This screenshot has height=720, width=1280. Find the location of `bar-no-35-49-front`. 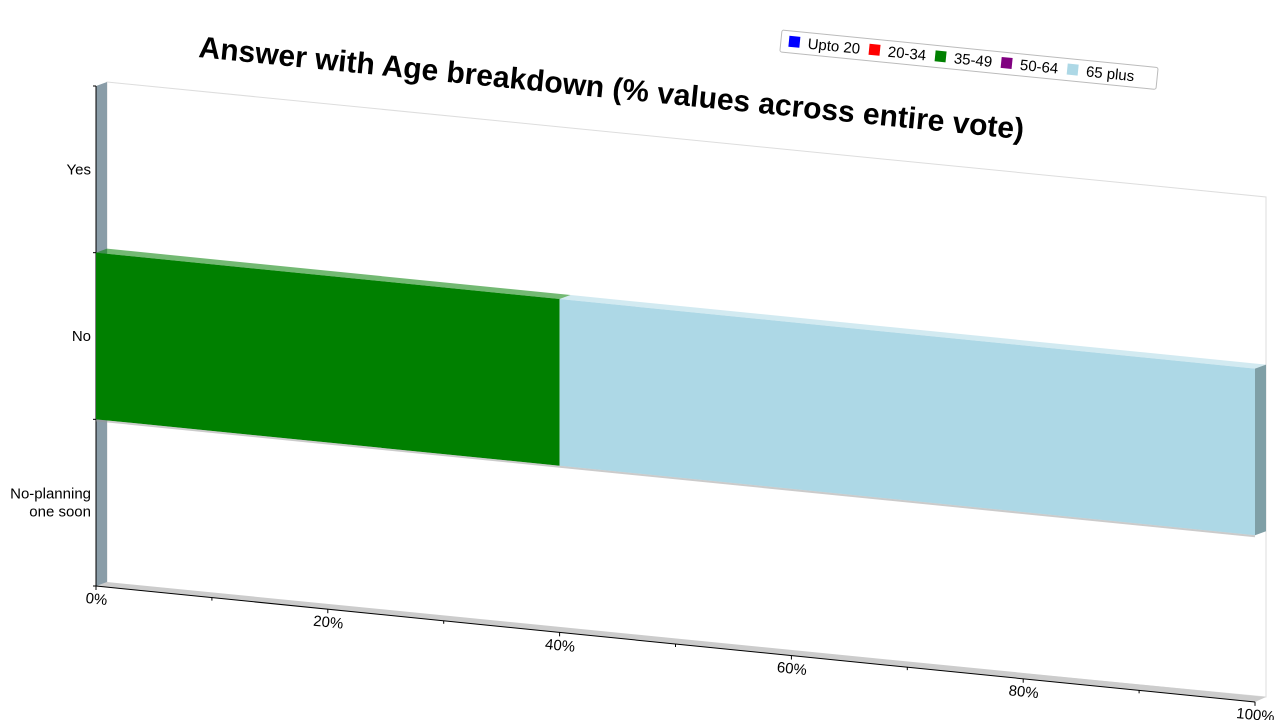

bar-no-35-49-front is located at coordinates (328, 359).